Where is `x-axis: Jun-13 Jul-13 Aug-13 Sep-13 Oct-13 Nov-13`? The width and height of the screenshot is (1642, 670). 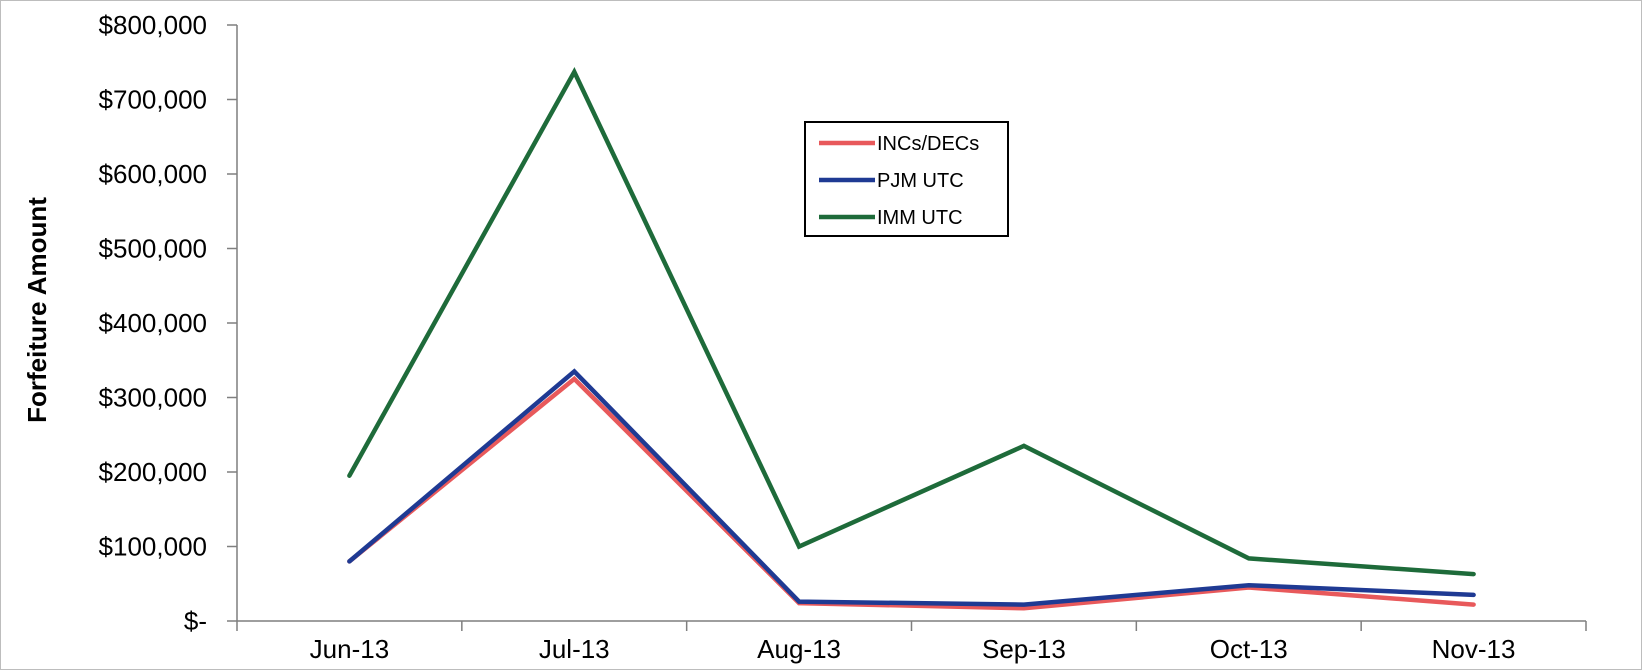
x-axis: Jun-13 Jul-13 Aug-13 Sep-13 Oct-13 Nov-13 is located at coordinates (911, 642).